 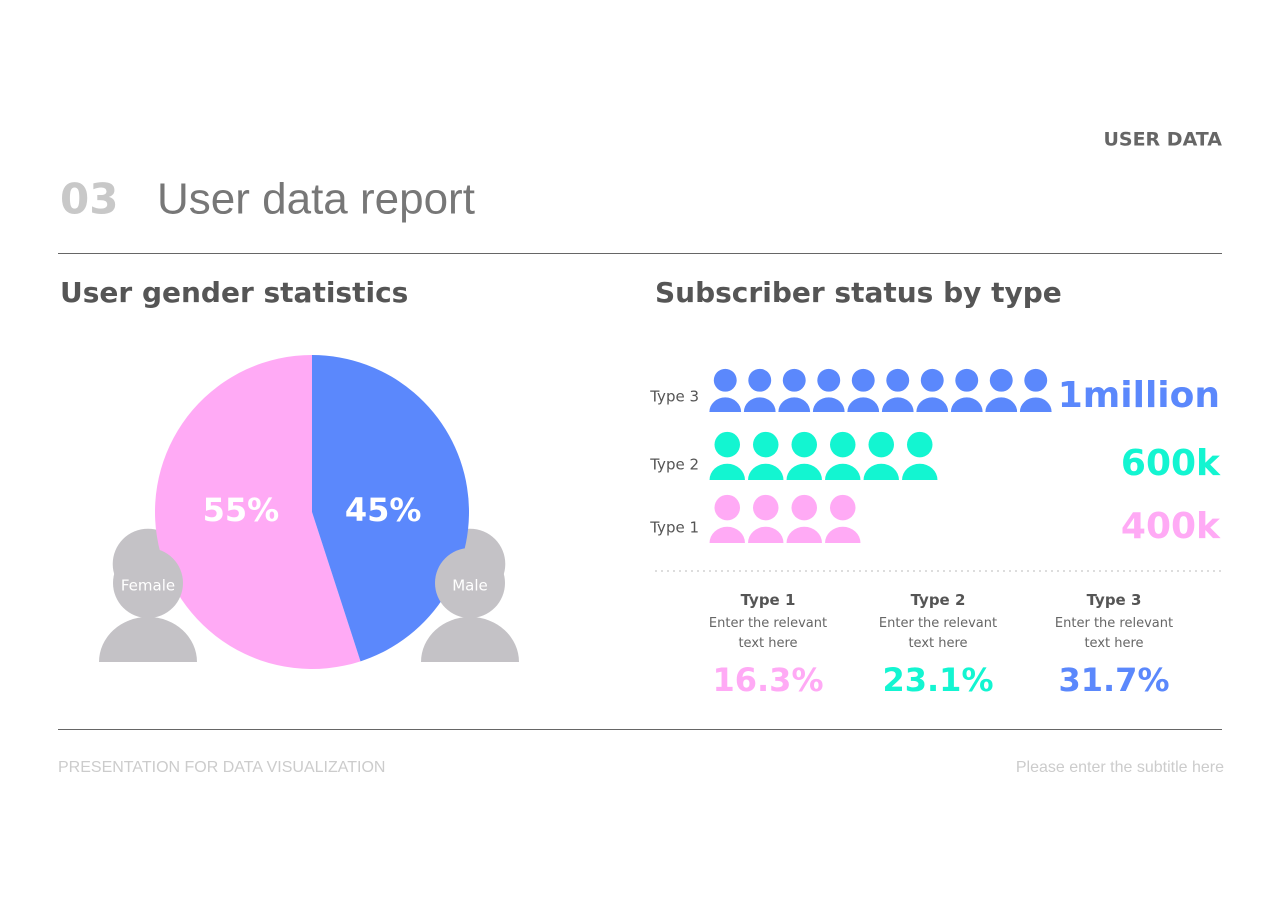 What do you see at coordinates (1171, 463) in the screenshot?
I see `value-label: 600k` at bounding box center [1171, 463].